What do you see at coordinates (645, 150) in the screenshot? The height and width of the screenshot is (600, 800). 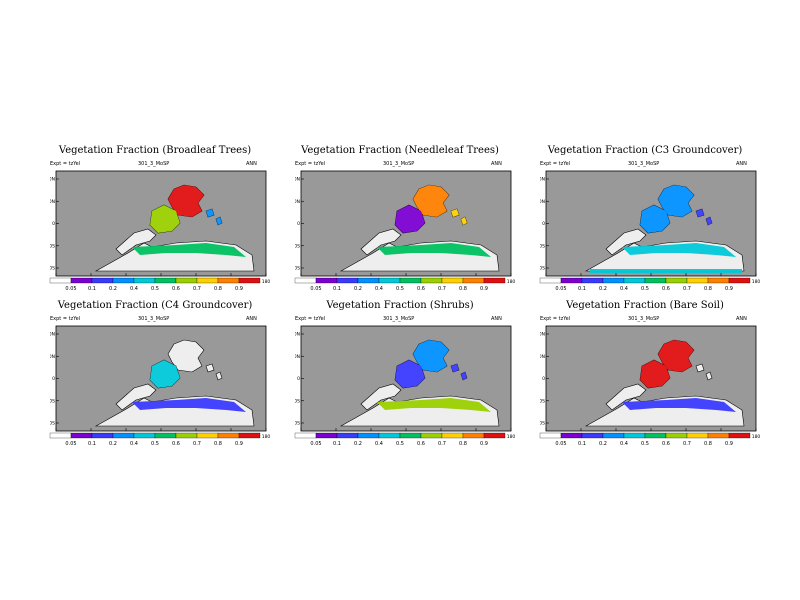 I see `panel-title: Vegetation Fraction (C3 Groundcover)` at bounding box center [645, 150].